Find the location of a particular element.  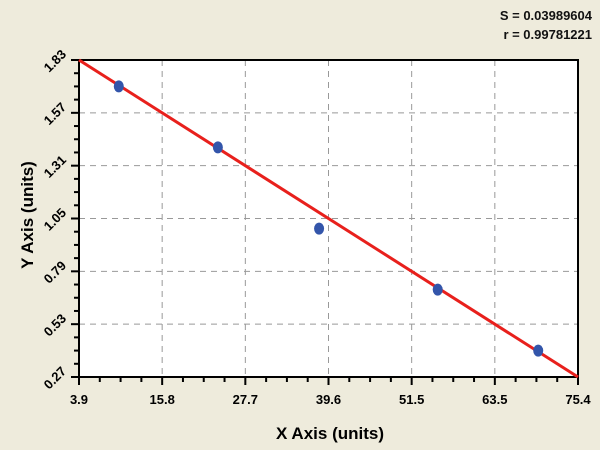

x-tick-label: 39.6 is located at coordinates (328, 399).